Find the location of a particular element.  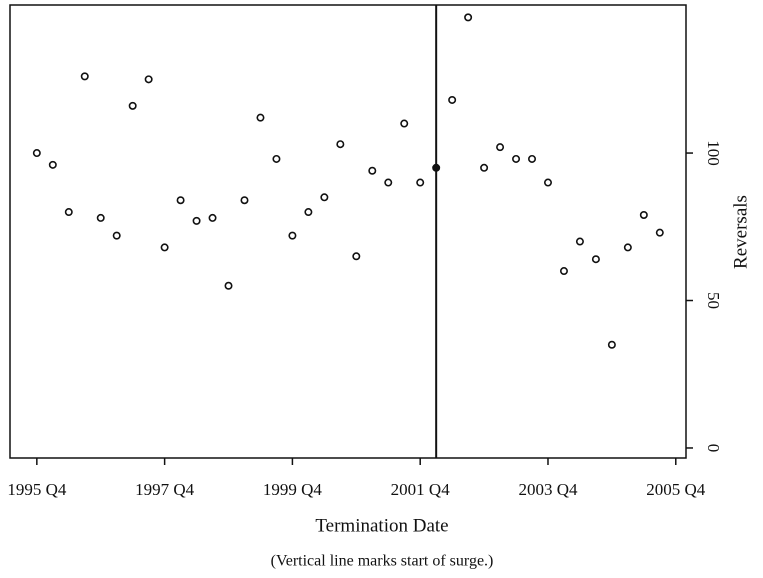

x-tick-label: 1999 Q4 is located at coordinates (293, 489).